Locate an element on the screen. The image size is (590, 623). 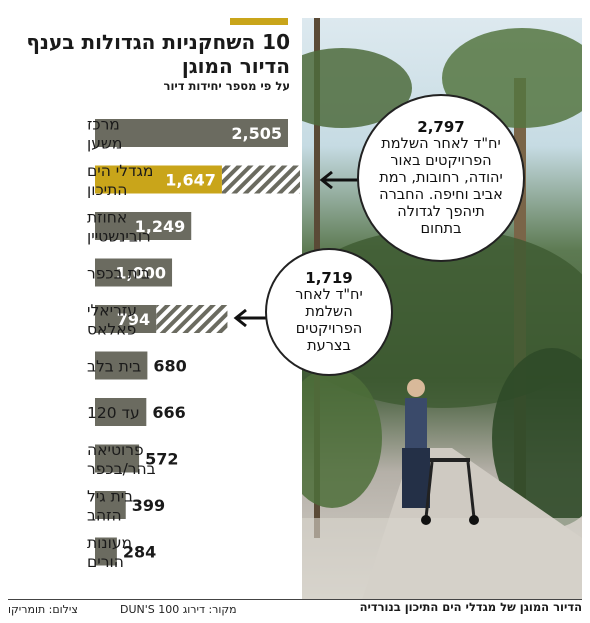
category-label: מרכז is located at coordinates (103, 125).